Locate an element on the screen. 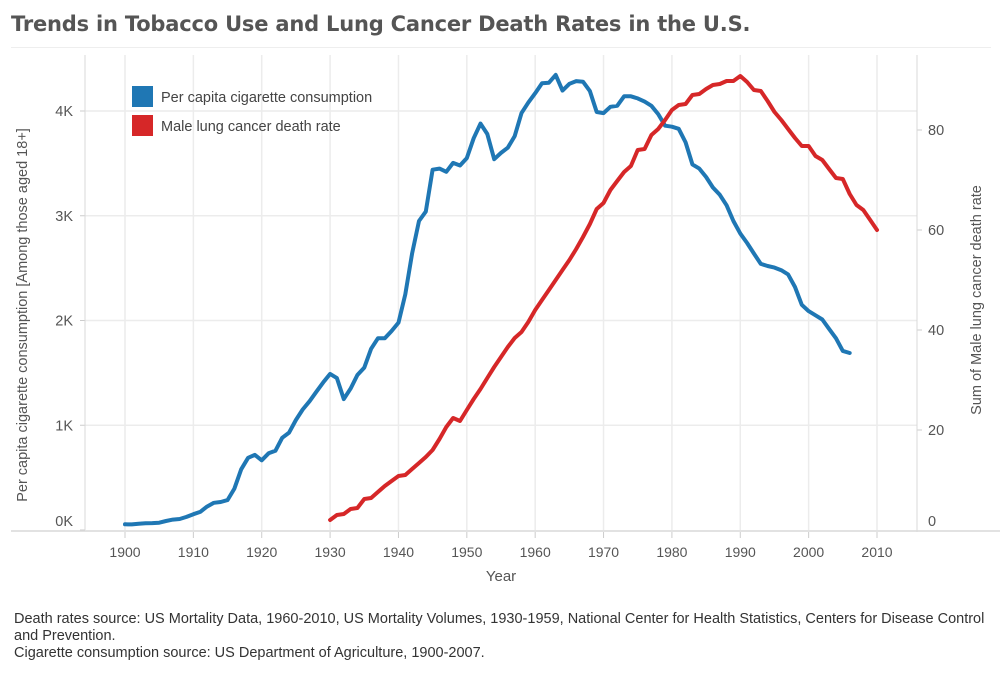 The width and height of the screenshot is (1000, 681). x-tick-label: 1900 is located at coordinates (124, 552).